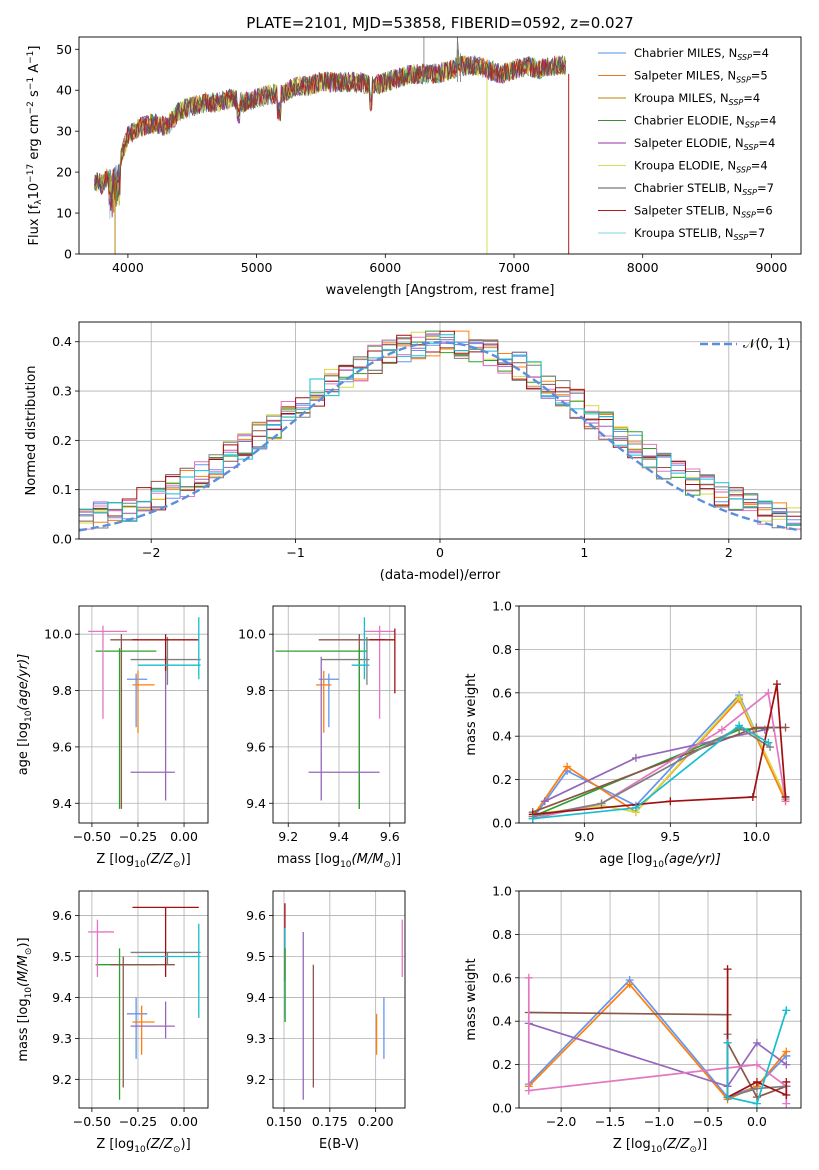 This screenshot has width=819, height=1170. I want to click on x-tick-label: 9.4, so click(339, 836).